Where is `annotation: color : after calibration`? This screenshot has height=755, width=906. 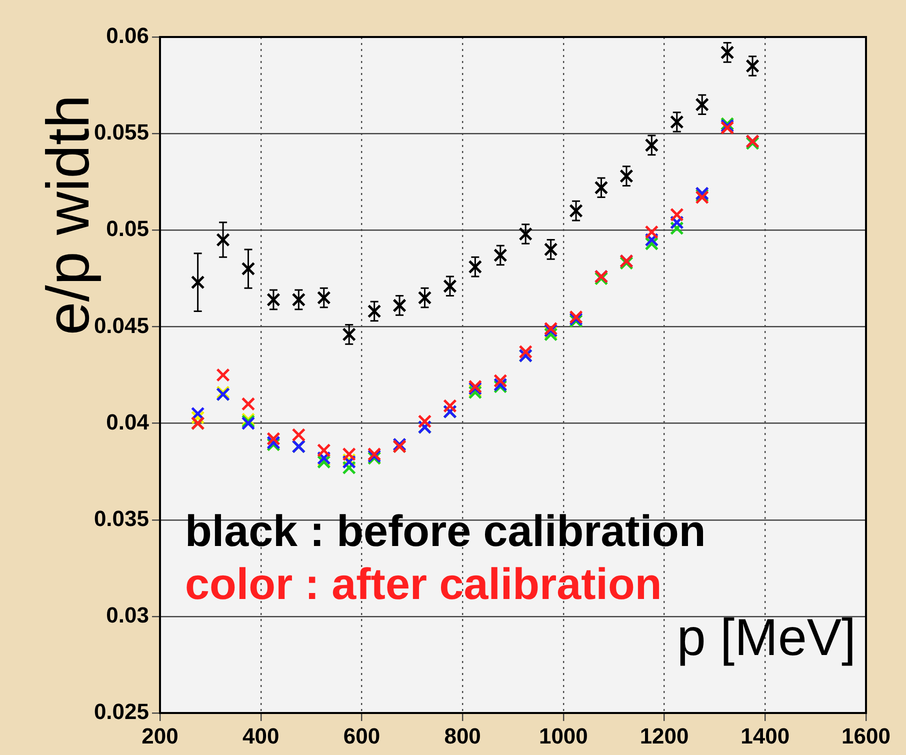 annotation: color : after calibration is located at coordinates (423, 584).